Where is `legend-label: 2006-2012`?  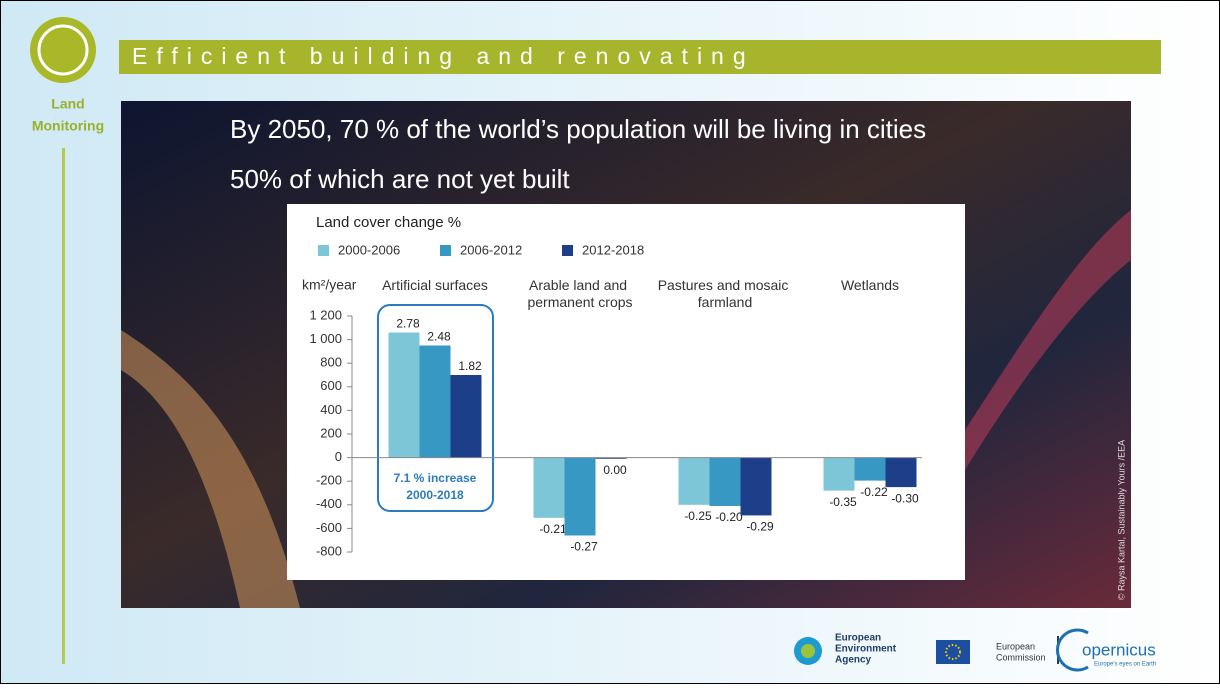
legend-label: 2006-2012 is located at coordinates (491, 249).